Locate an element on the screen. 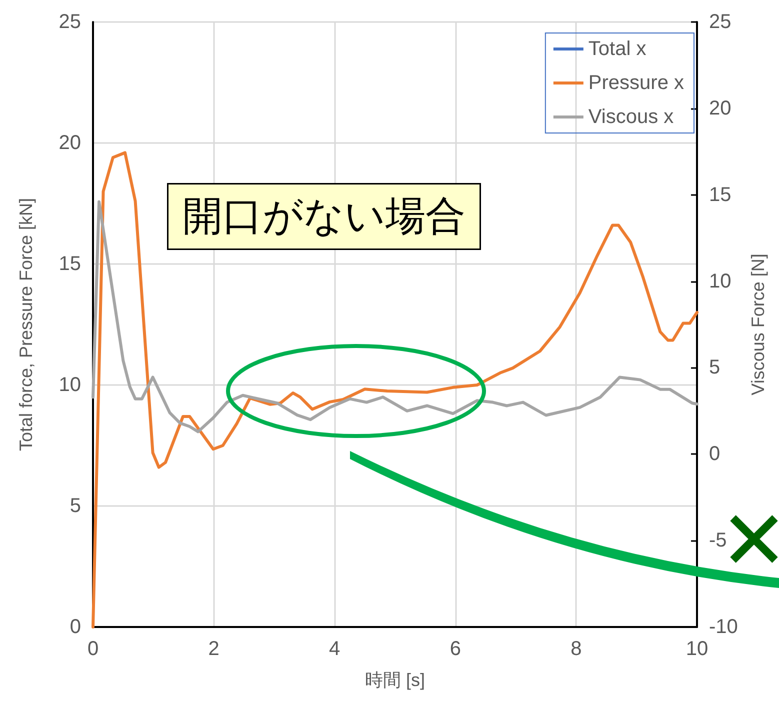 Image resolution: width=779 pixels, height=715 pixels. x-tick-label: 8 is located at coordinates (576, 649).